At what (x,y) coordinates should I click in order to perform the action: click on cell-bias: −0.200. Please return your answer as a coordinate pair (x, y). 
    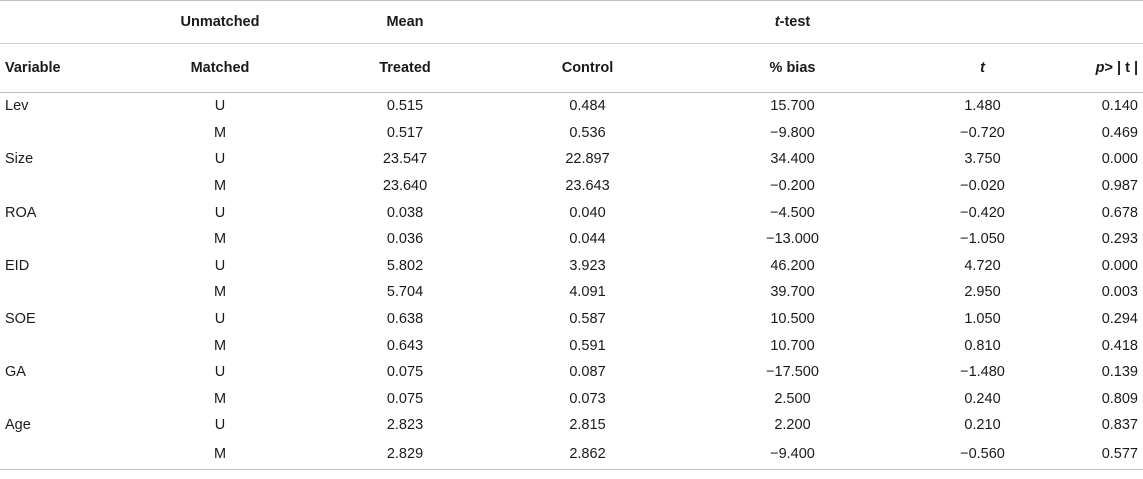
    Looking at the image, I should click on (792, 186).